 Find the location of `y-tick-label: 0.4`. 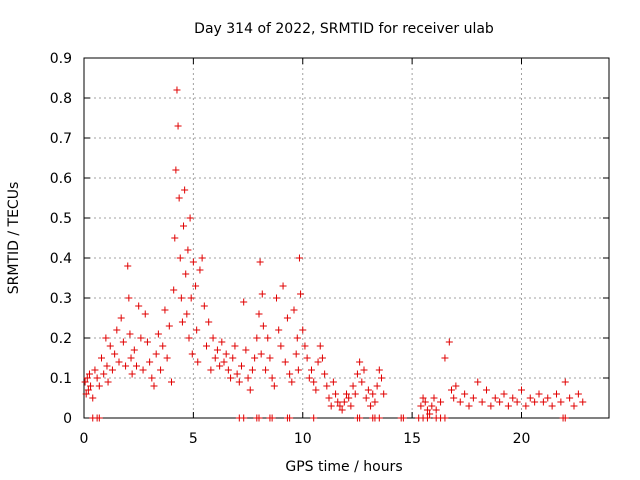

y-tick-label: 0.4 is located at coordinates (61, 259).